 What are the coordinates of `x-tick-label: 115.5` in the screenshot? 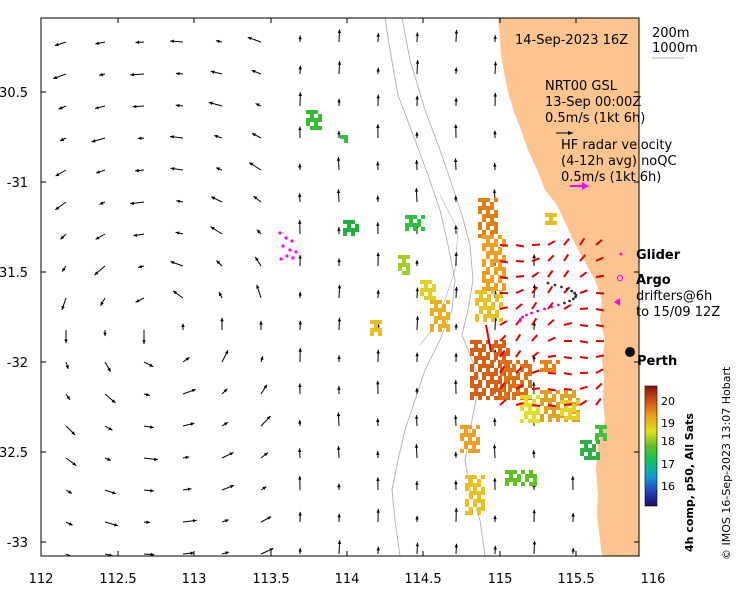 It's located at (575, 579).